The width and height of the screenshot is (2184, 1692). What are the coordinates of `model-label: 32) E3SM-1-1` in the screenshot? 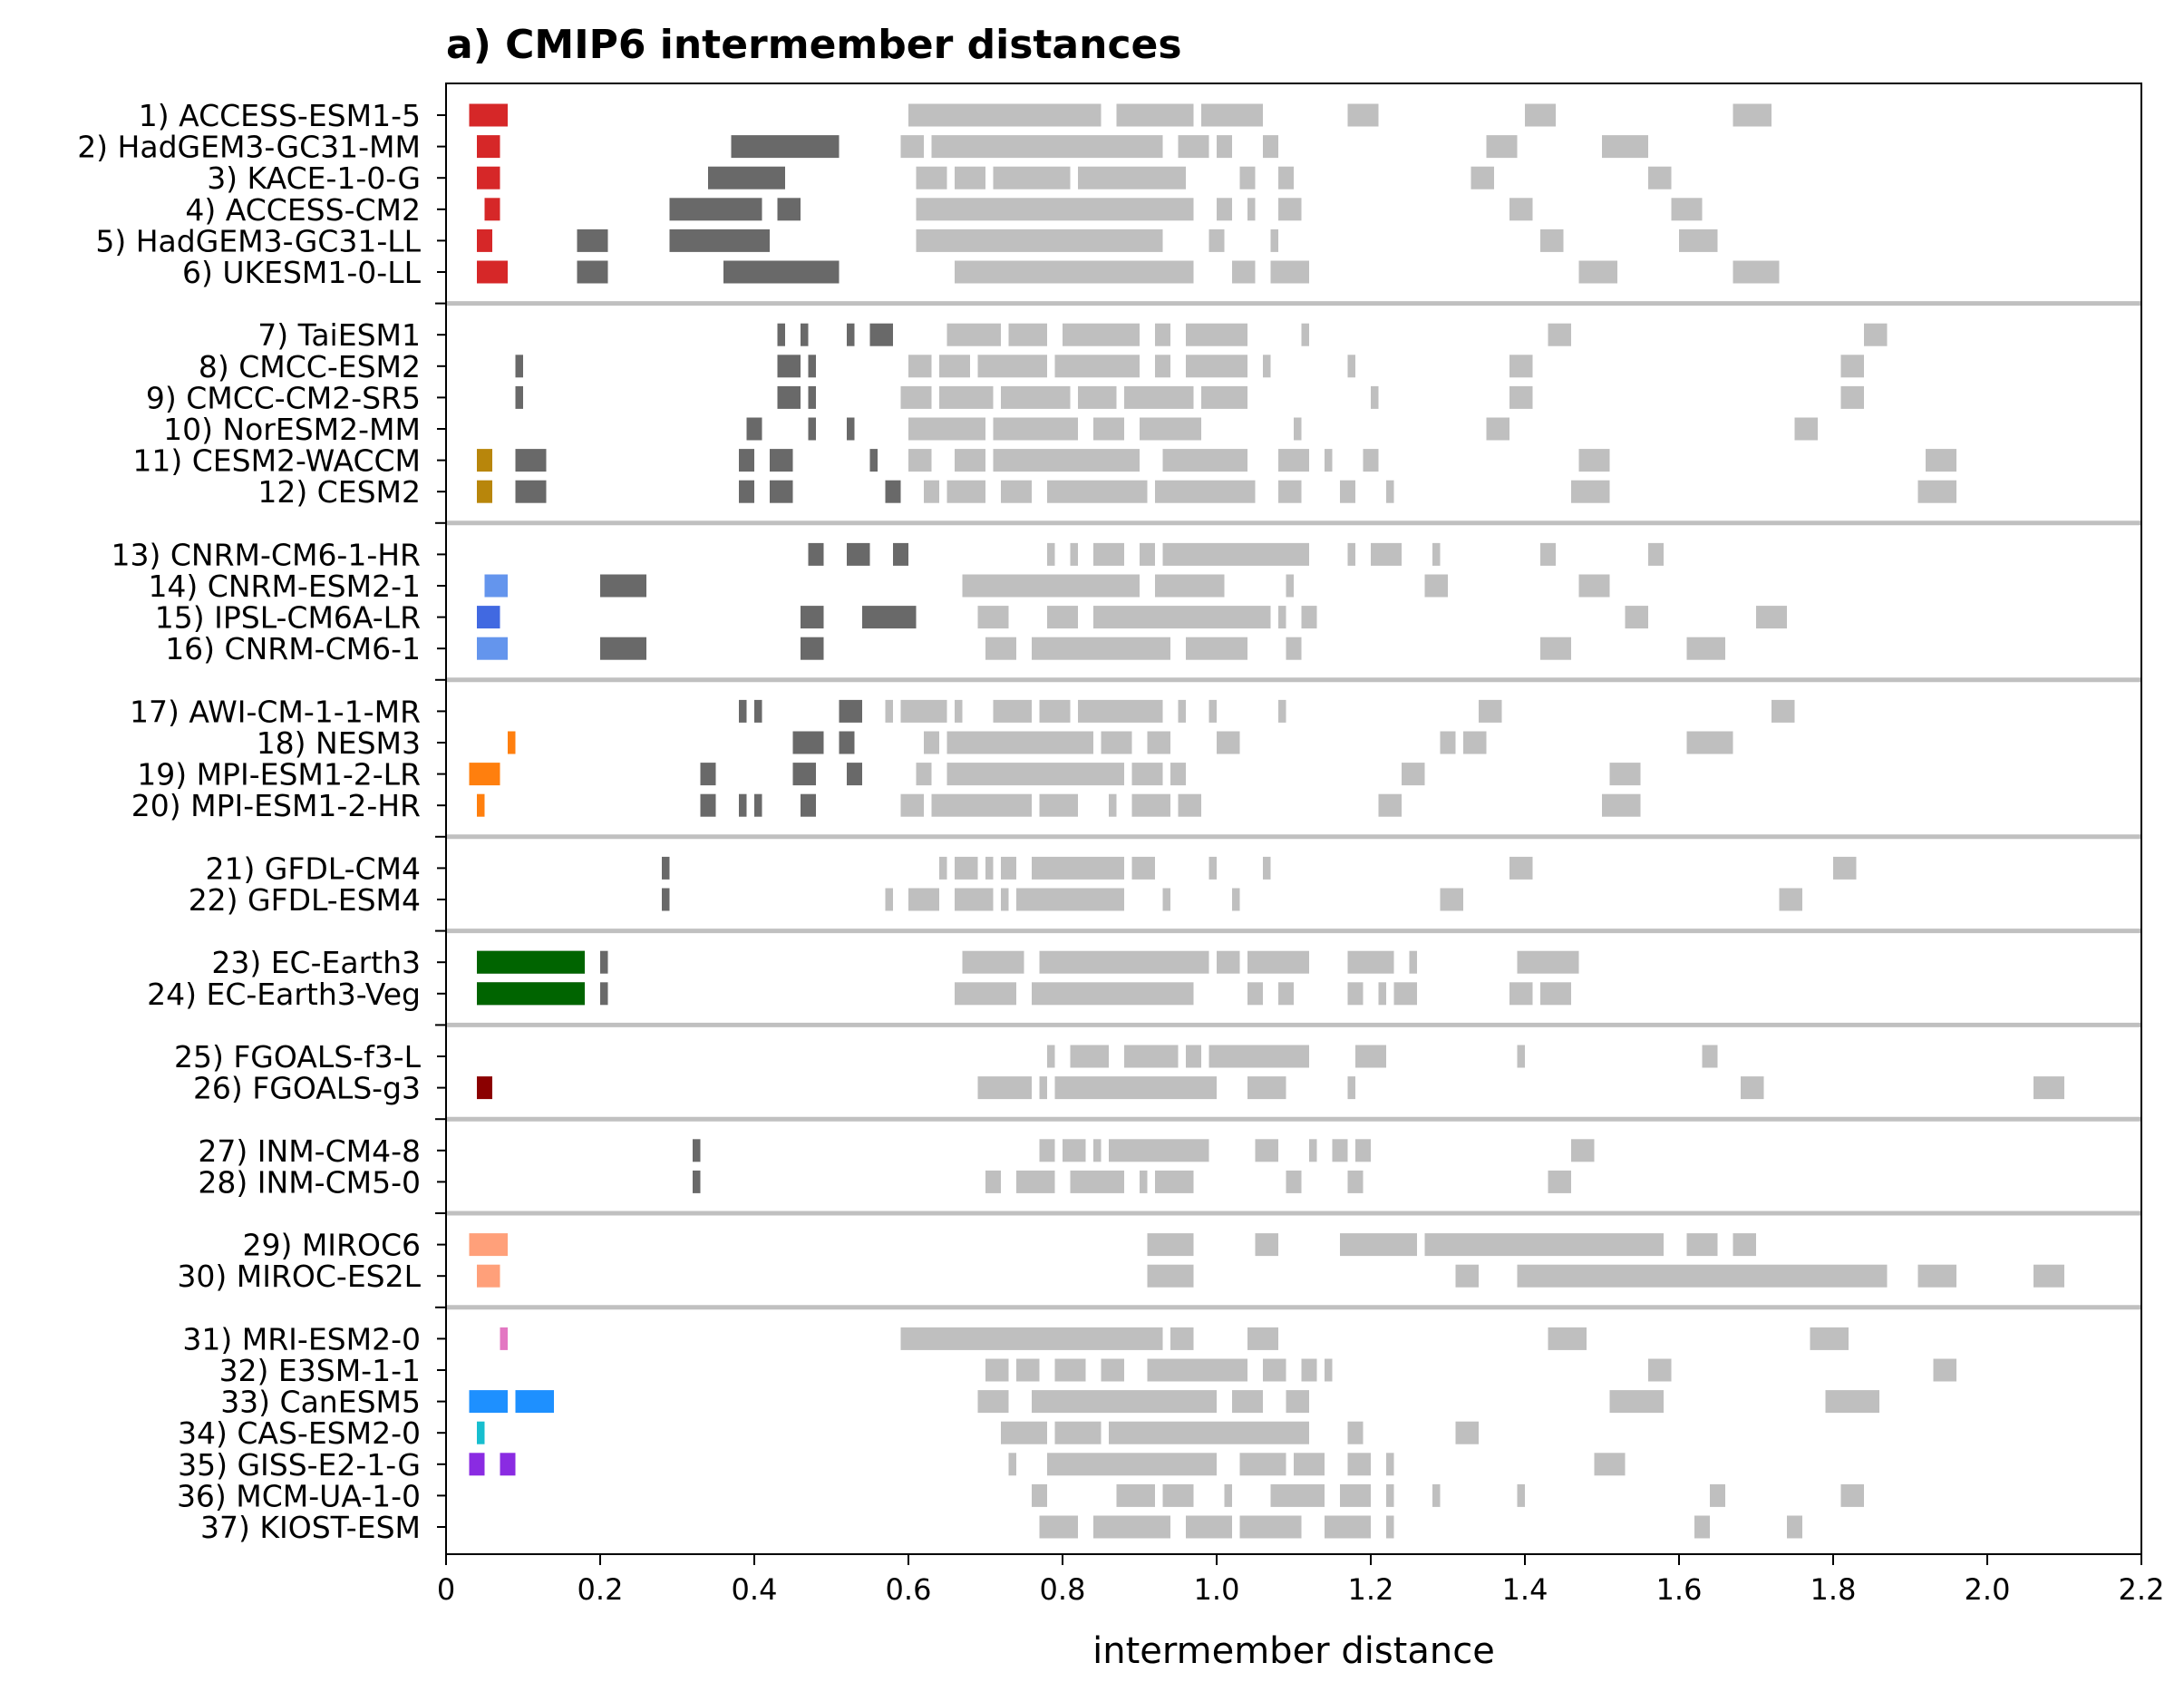 It's located at (320, 1371).